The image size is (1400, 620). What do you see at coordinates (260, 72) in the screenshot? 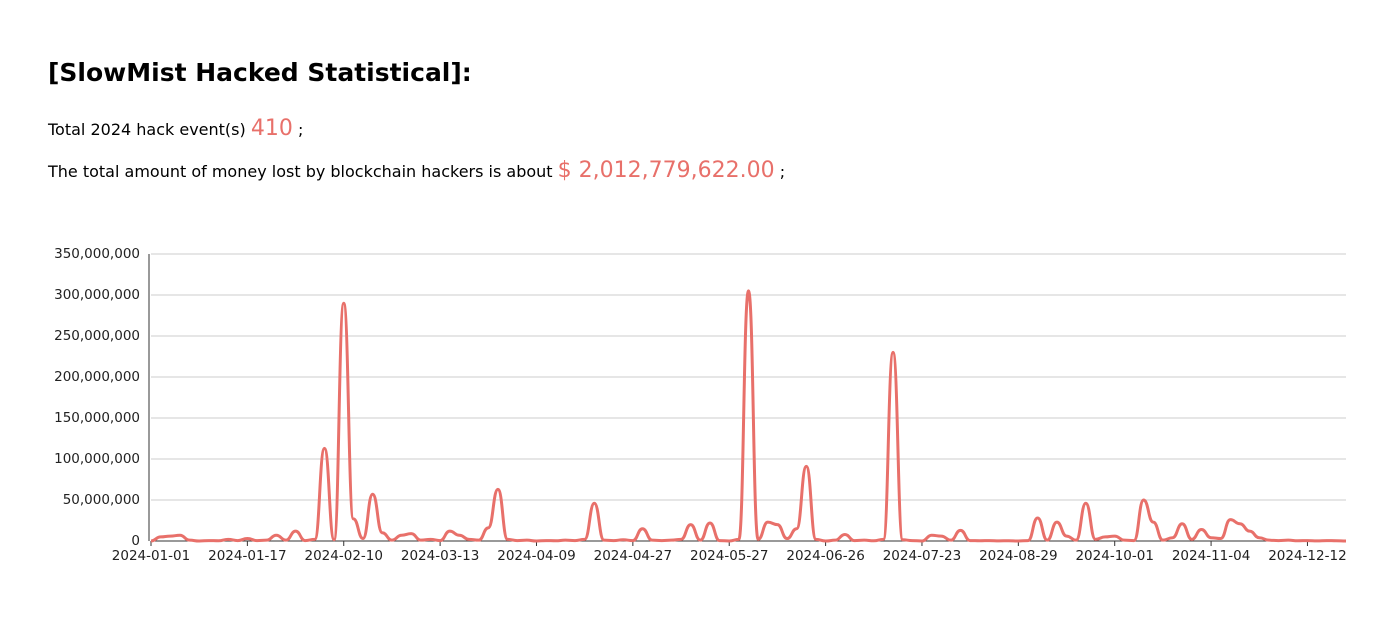
I see `page-title: [SlowMist Hacked Statistical]:` at bounding box center [260, 72].